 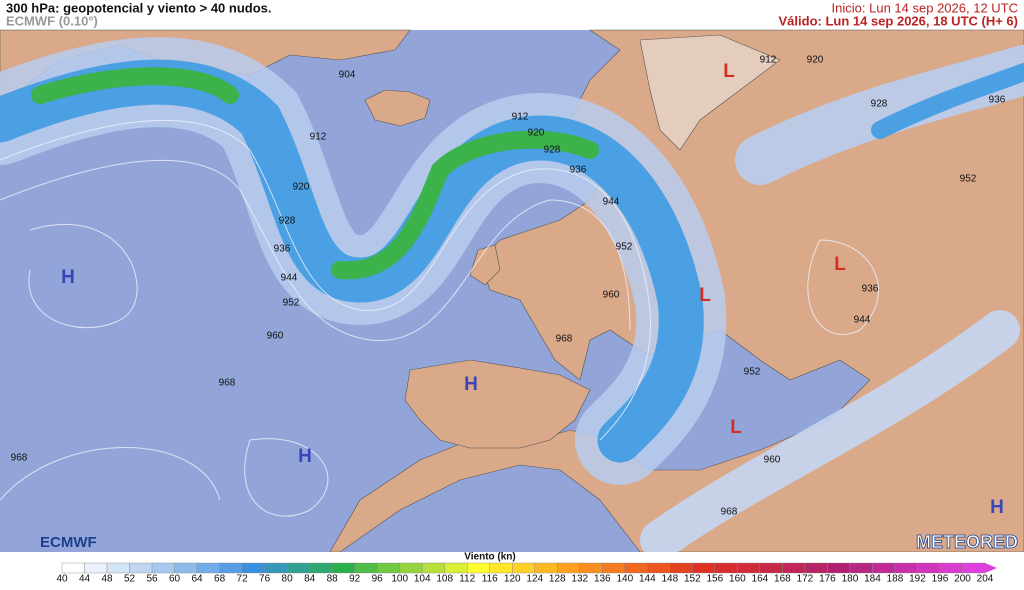 I want to click on colorbar-tick-label: 132, so click(x=579, y=579).